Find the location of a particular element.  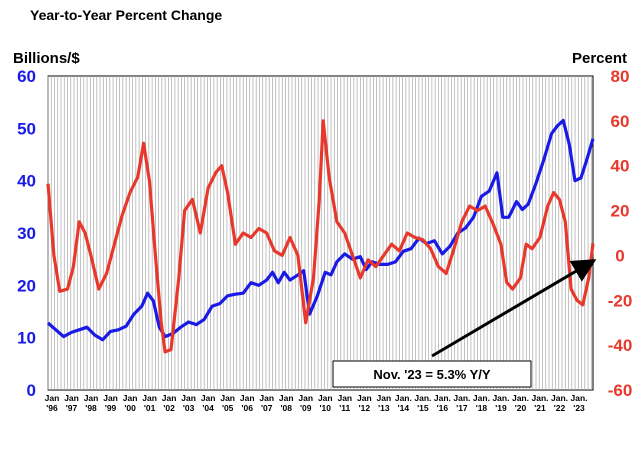

right-y-tick-label: 60 is located at coordinates (620, 121).